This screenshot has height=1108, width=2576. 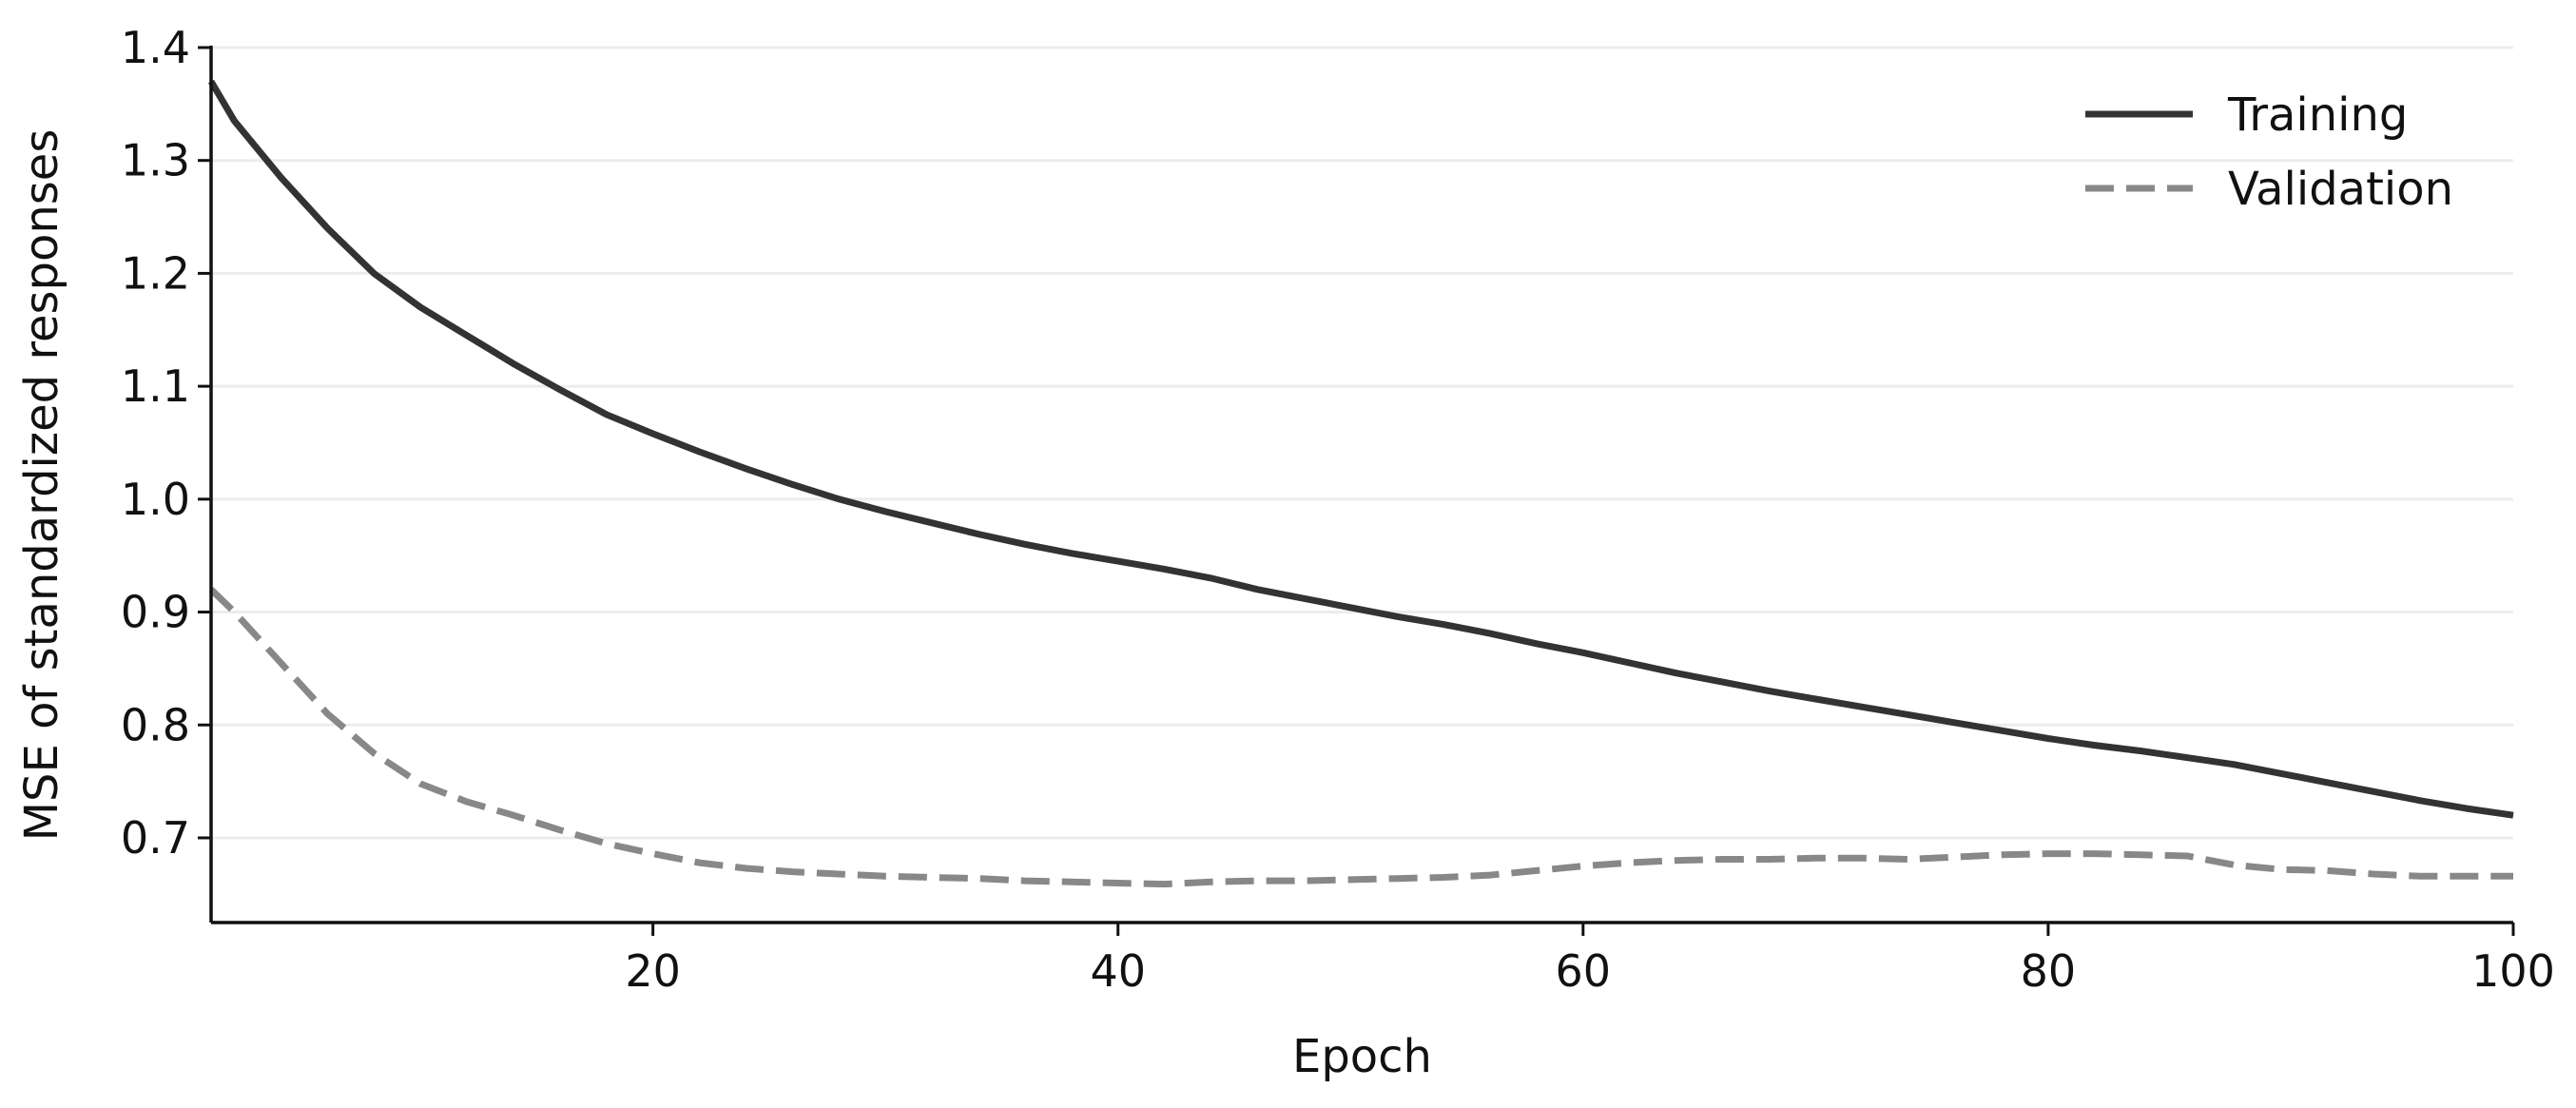 What do you see at coordinates (155, 500) in the screenshot?
I see `y-tick-label: 1.0` at bounding box center [155, 500].